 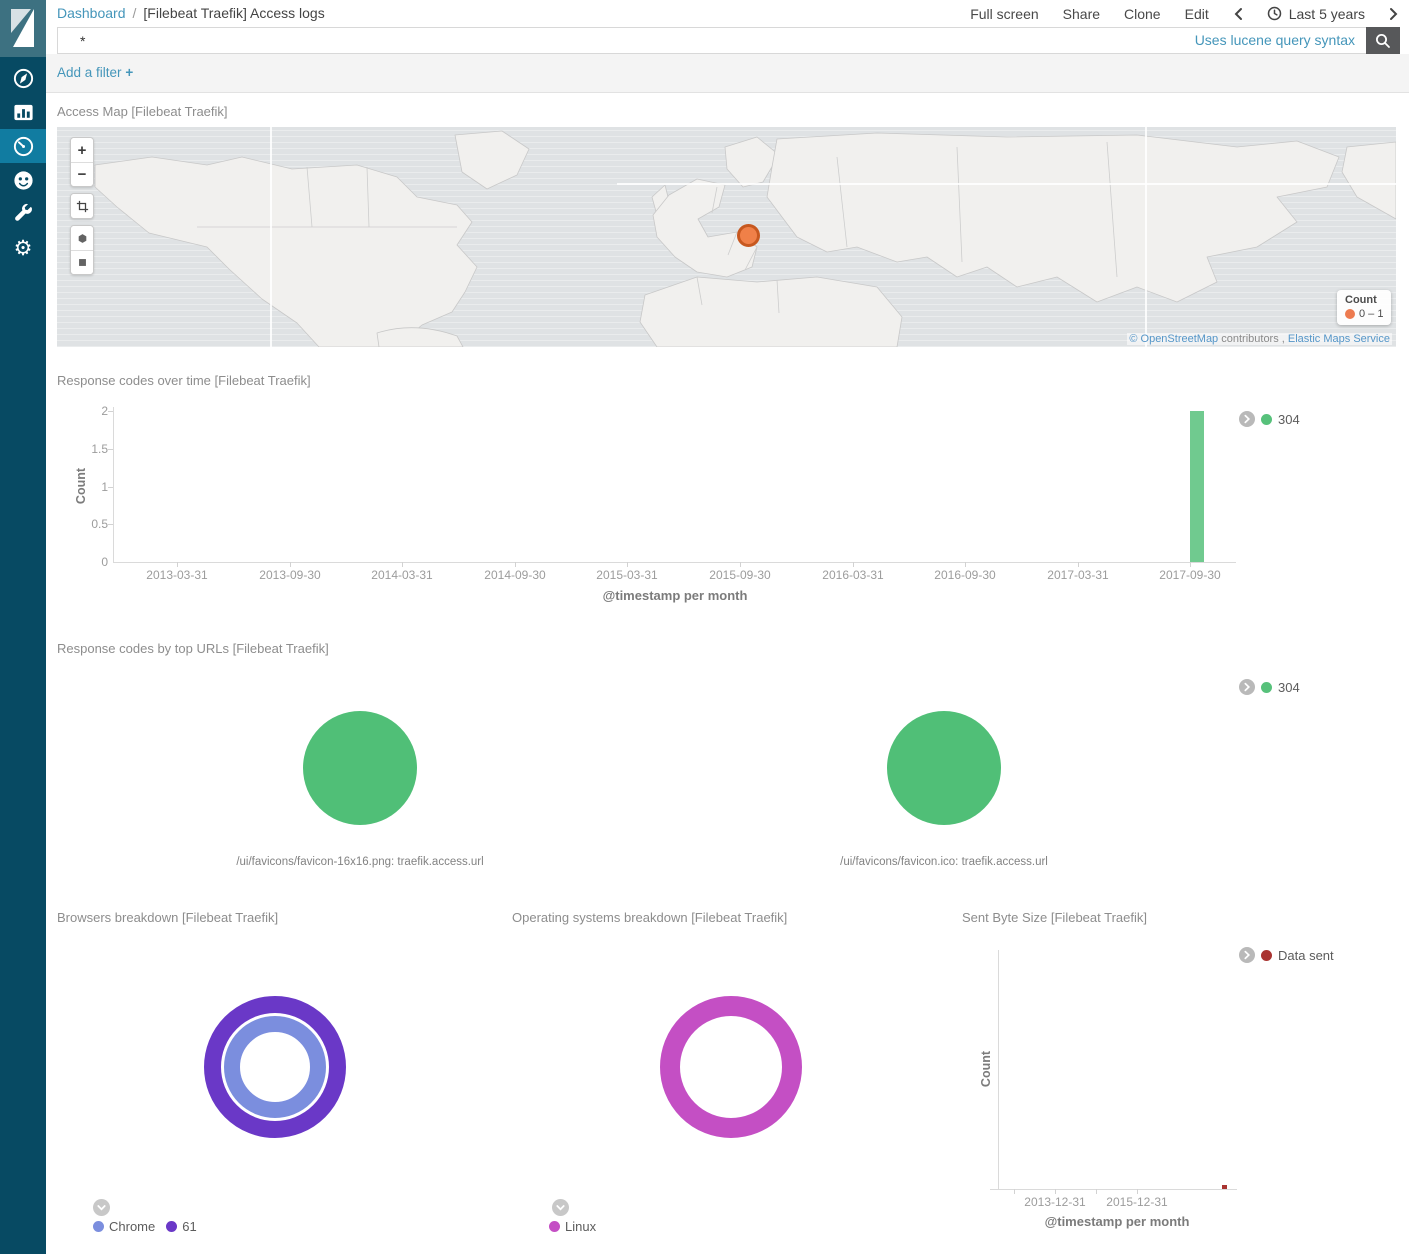 I want to click on legend-sent-bytes: Data sent, so click(x=1286, y=955).